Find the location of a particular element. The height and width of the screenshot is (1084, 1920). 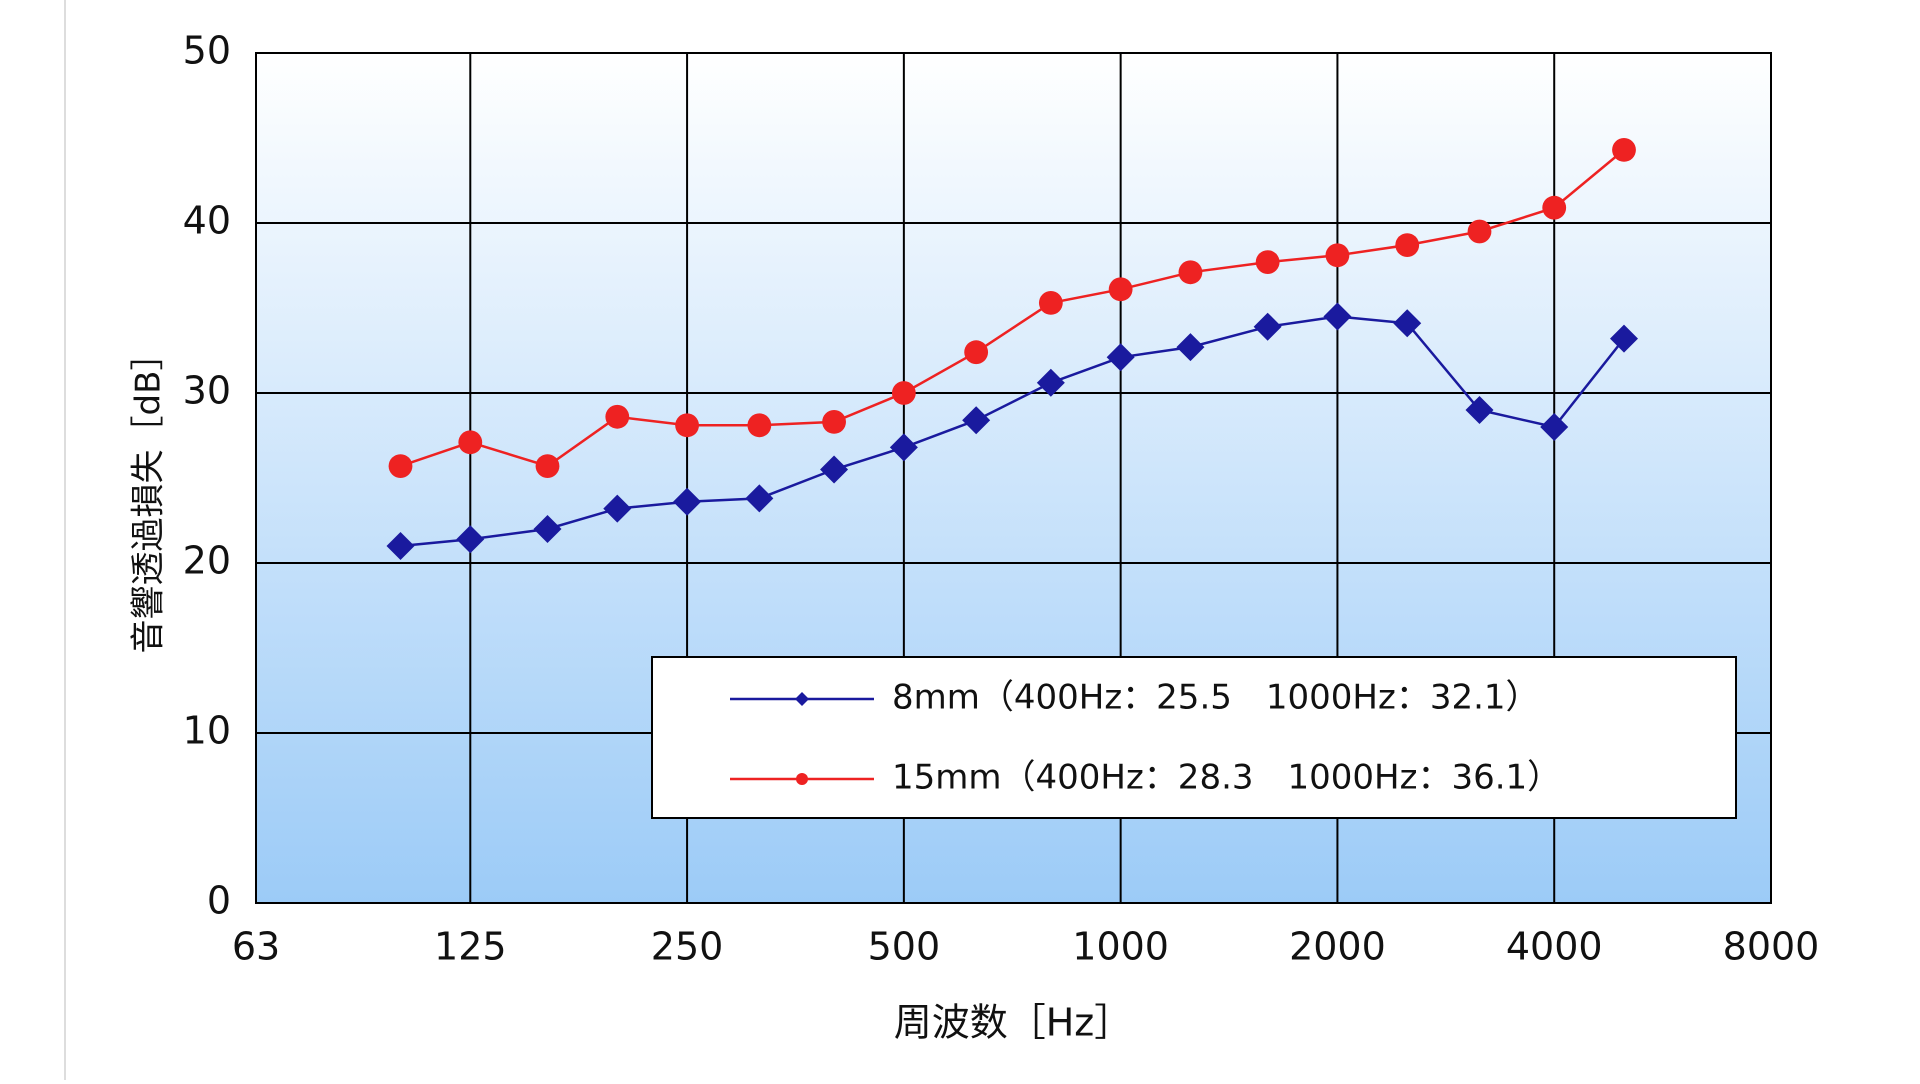

y-tick-label: 30 is located at coordinates (207, 391).